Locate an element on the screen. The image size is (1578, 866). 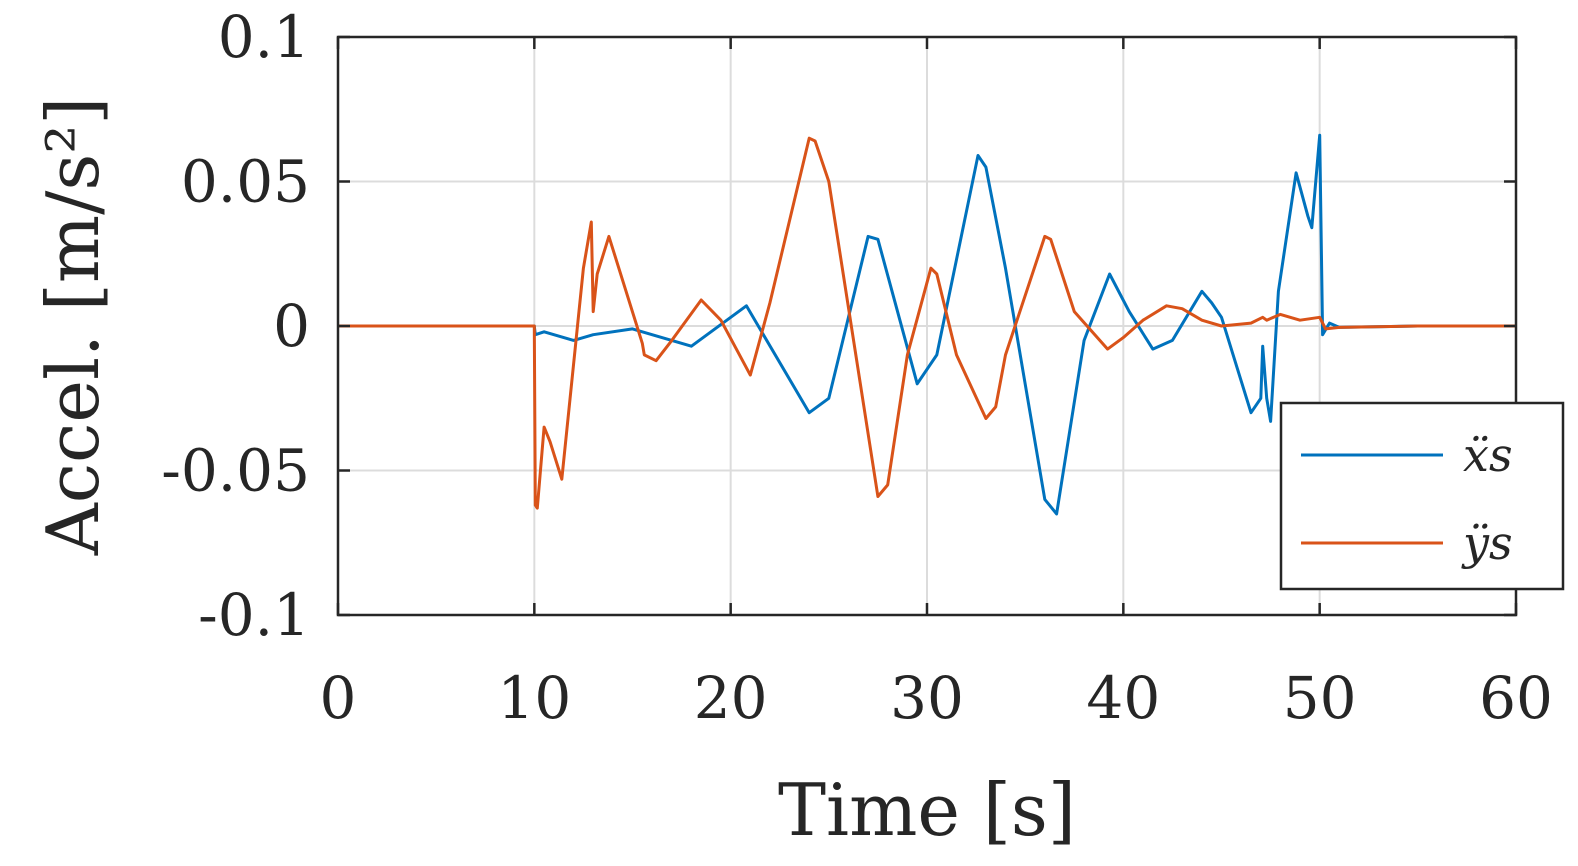
y-tick-label: -0.1 is located at coordinates (254, 615).